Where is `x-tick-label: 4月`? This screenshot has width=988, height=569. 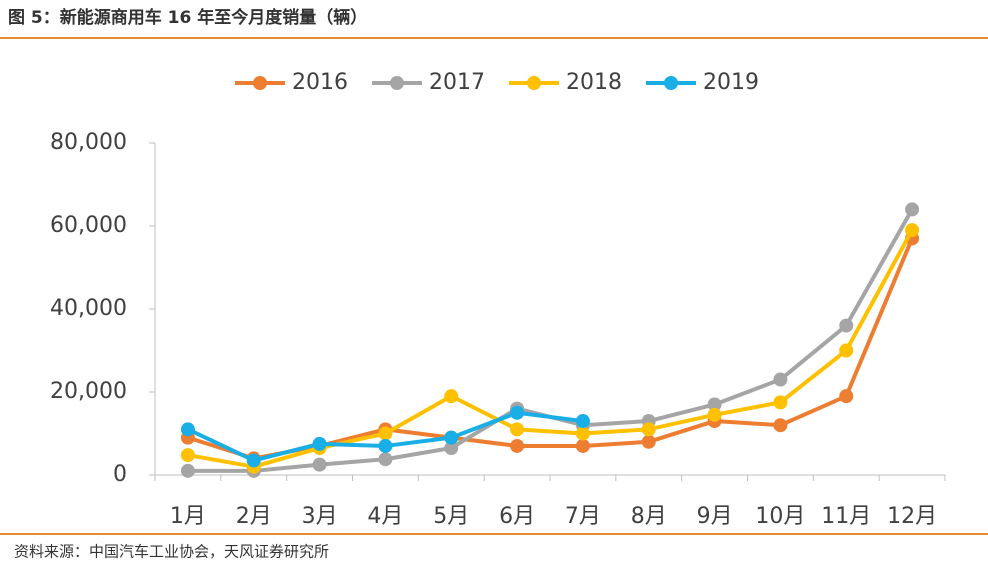
x-tick-label: 4月 is located at coordinates (385, 516).